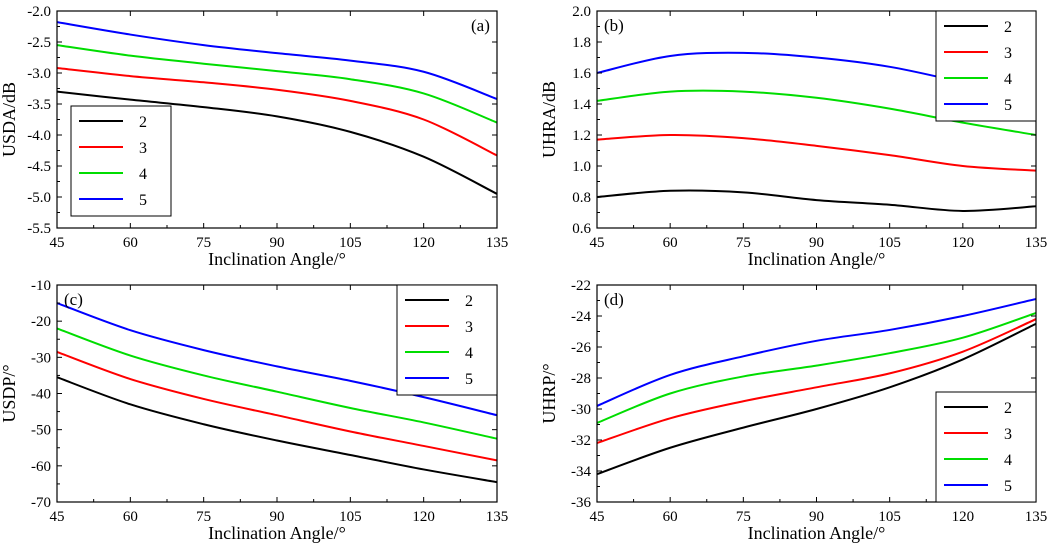 This screenshot has width=1052, height=545. Describe the element at coordinates (9, 393) in the screenshot. I see `y-axis-label: USDP/°` at that location.